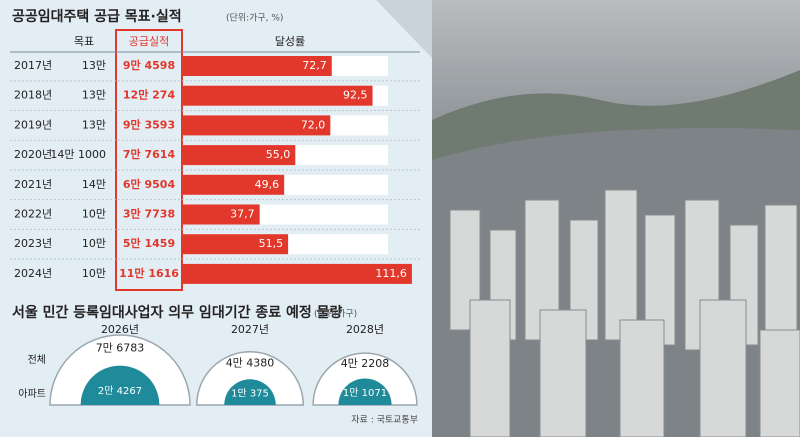 The image size is (800, 437). I want to click on year-label: 2024년, so click(33, 273).